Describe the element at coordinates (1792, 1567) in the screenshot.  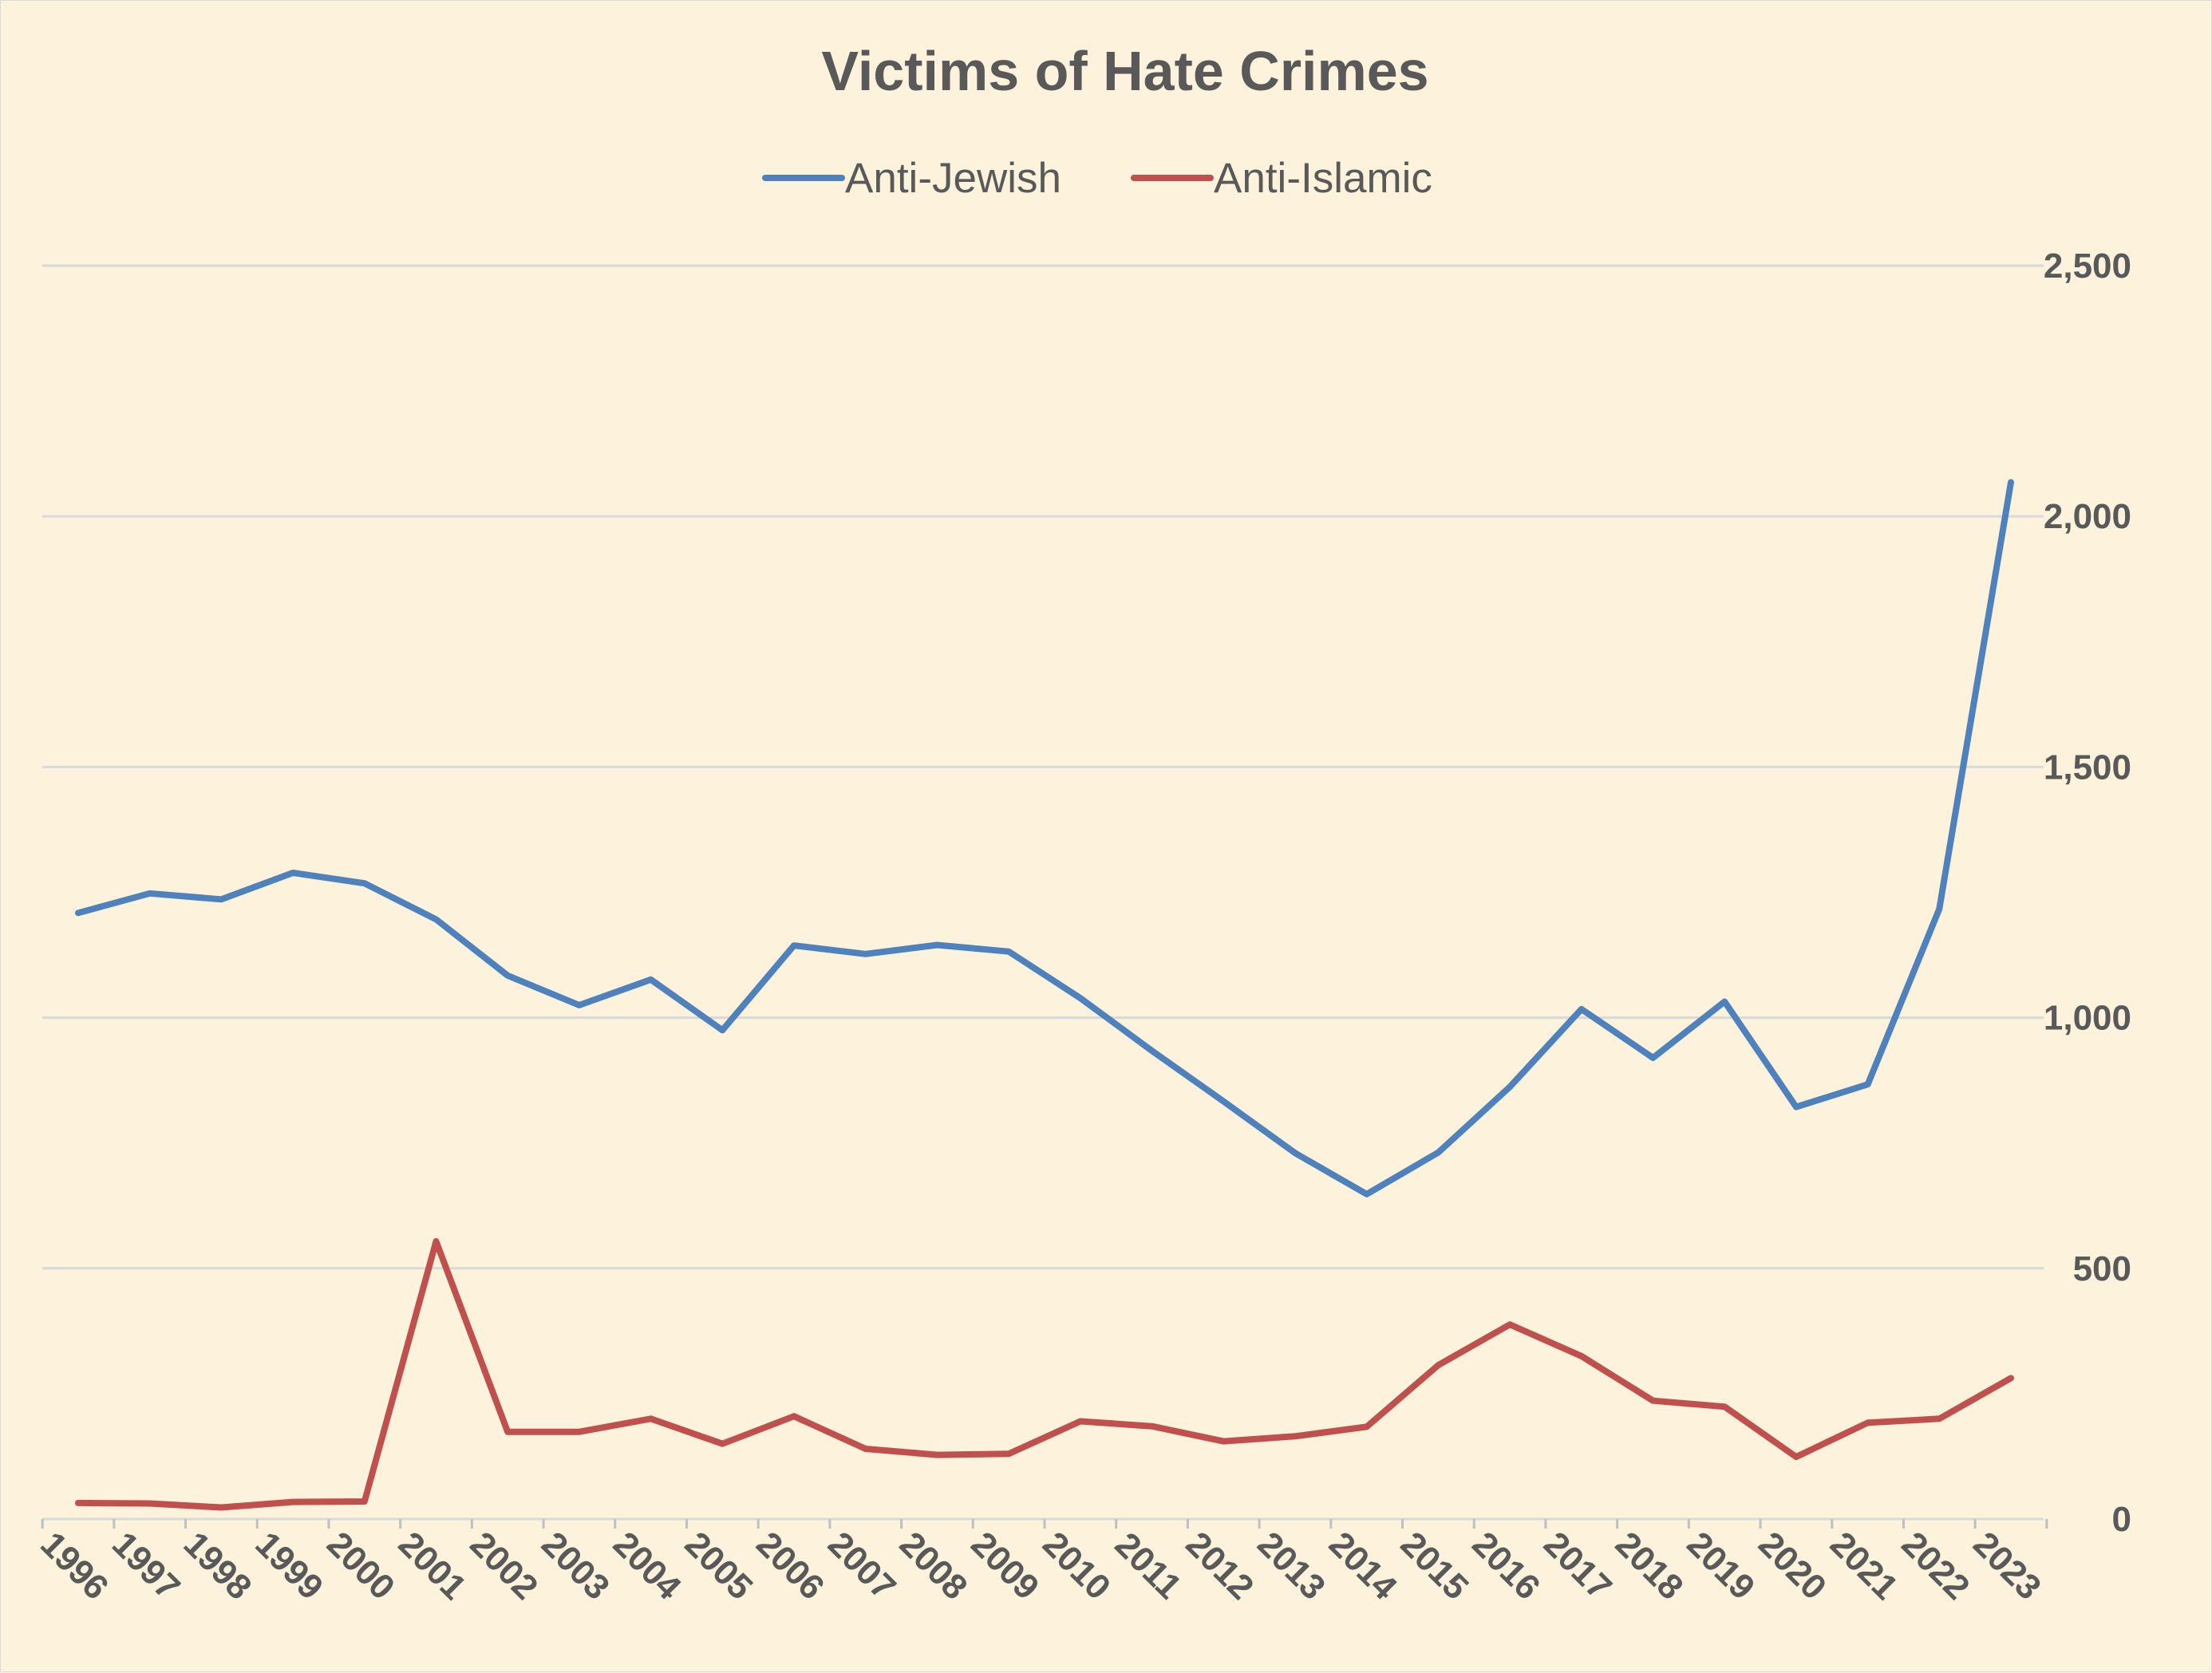
I see `x-tick-label: 2020` at that location.